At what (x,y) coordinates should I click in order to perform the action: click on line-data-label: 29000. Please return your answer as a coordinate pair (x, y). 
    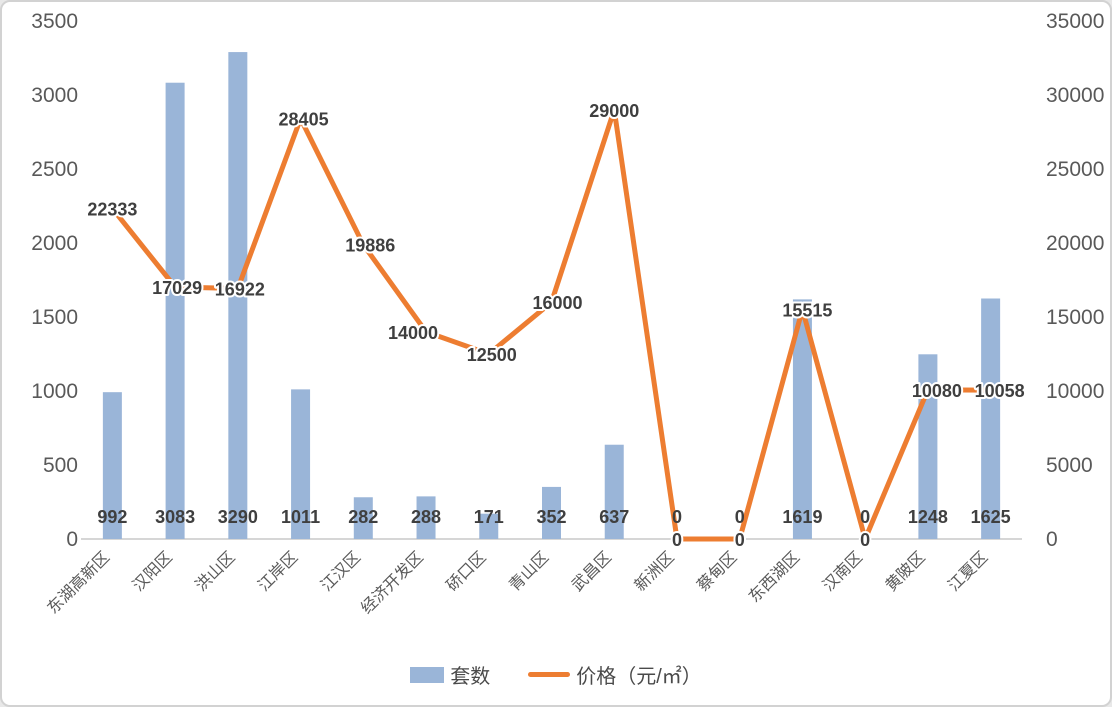
    Looking at the image, I should click on (614, 111).